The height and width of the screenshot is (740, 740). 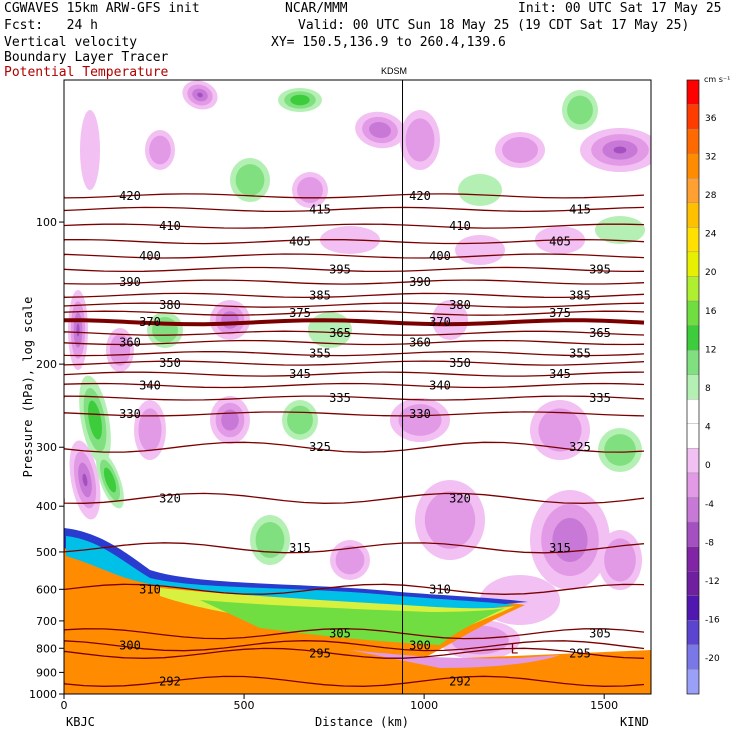 I want to click on x-axis-label: Distance (km), so click(x=362, y=722).